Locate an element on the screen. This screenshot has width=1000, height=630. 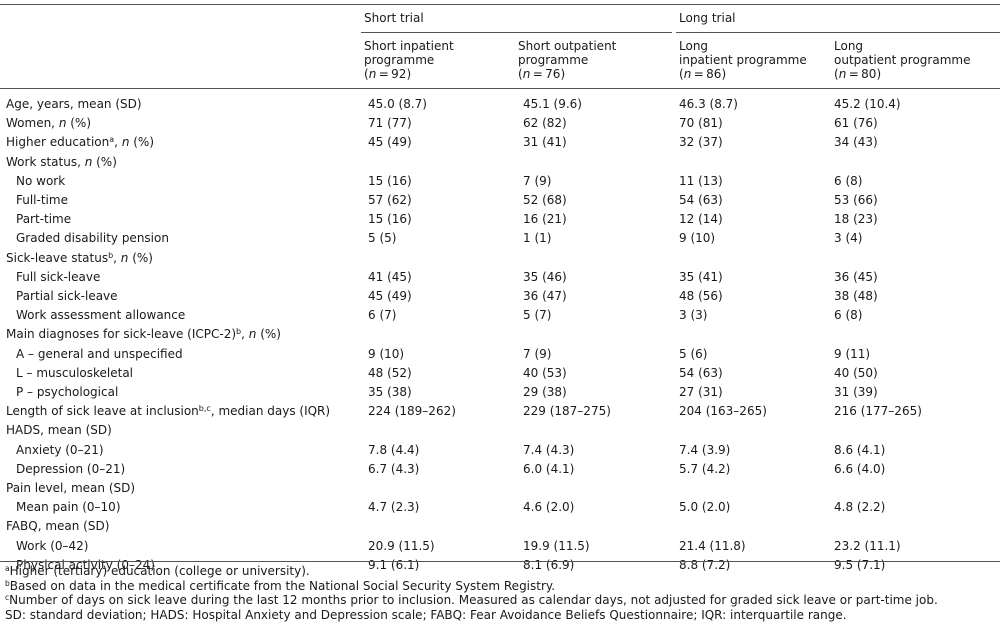
row-label: Work assessment allowance is located at coordinates (101, 315).